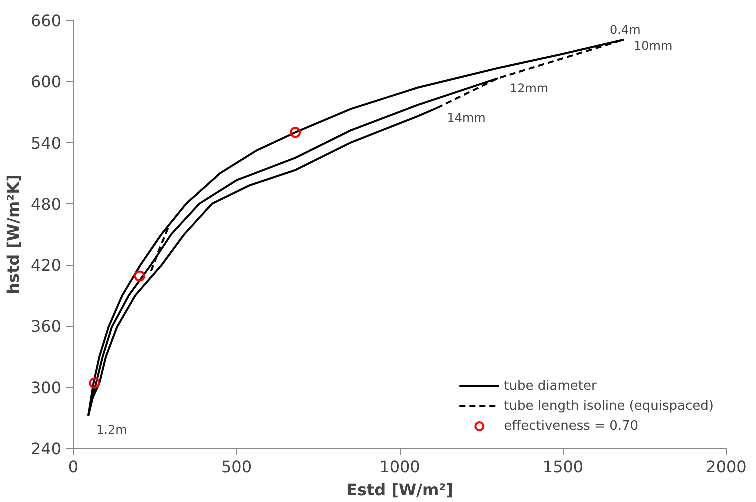 The height and width of the screenshot is (502, 756). I want to click on annotation: 1.2m, so click(112, 429).